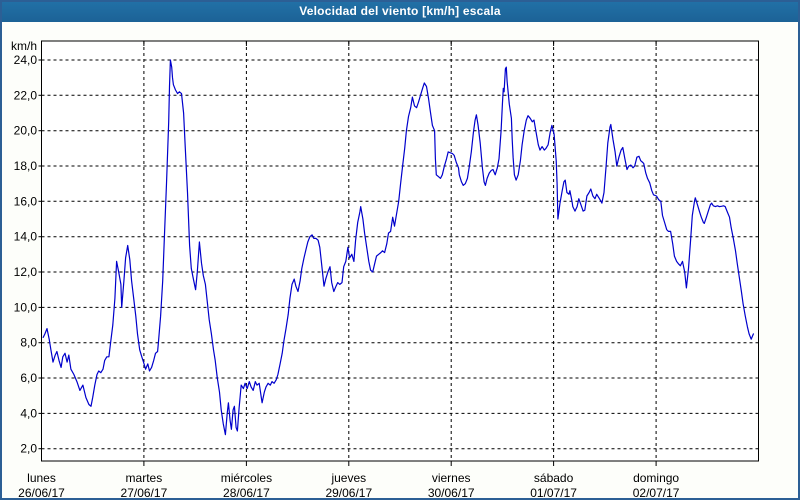  What do you see at coordinates (451, 493) in the screenshot?
I see `day-date-label: 30/06/17` at bounding box center [451, 493].